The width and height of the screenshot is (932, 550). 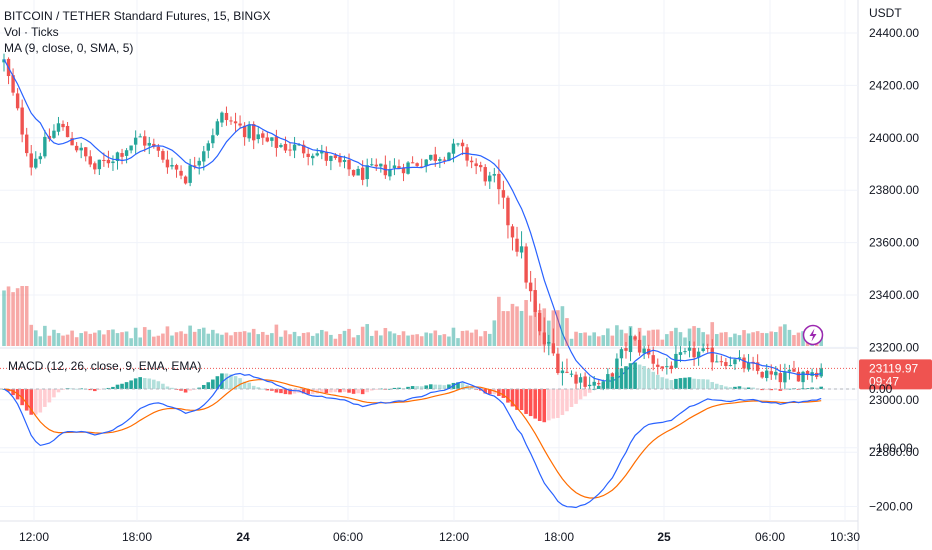 What do you see at coordinates (31, 32) in the screenshot?
I see `volume-legend-label: Vol · Ticks` at bounding box center [31, 32].